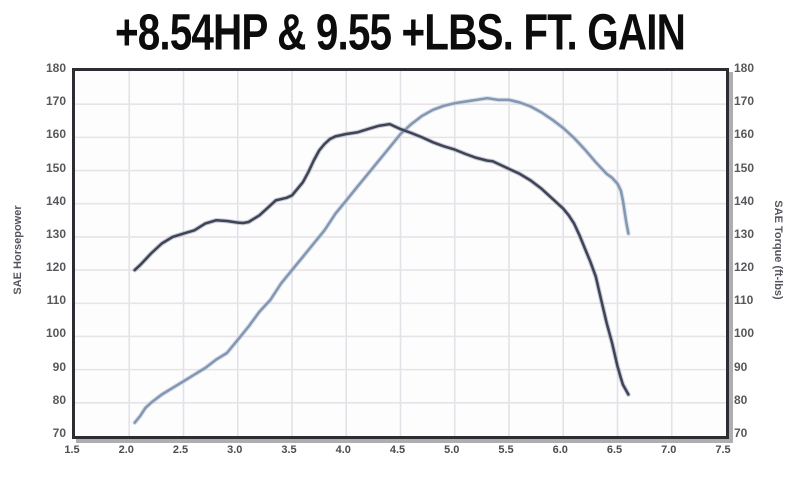  I want to click on y-tick-label-left: 160, so click(55, 134).